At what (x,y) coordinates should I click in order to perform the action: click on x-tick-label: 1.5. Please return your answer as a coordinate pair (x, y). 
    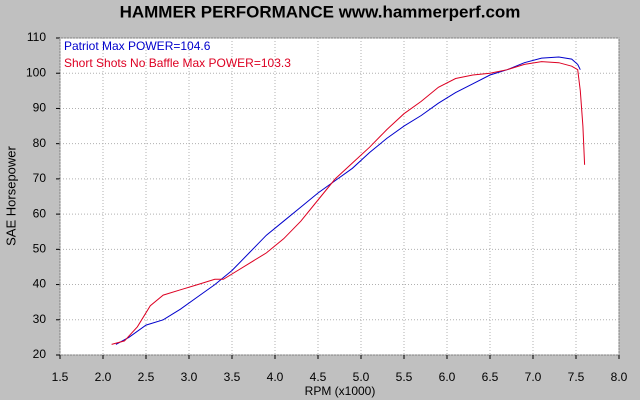
    Looking at the image, I should click on (60, 377).